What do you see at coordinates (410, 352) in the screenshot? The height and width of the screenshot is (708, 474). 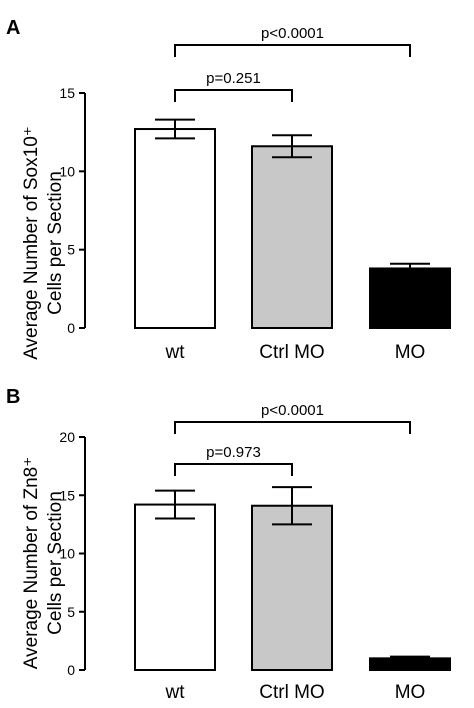 I see `x-category-label-a-2: MO` at bounding box center [410, 352].